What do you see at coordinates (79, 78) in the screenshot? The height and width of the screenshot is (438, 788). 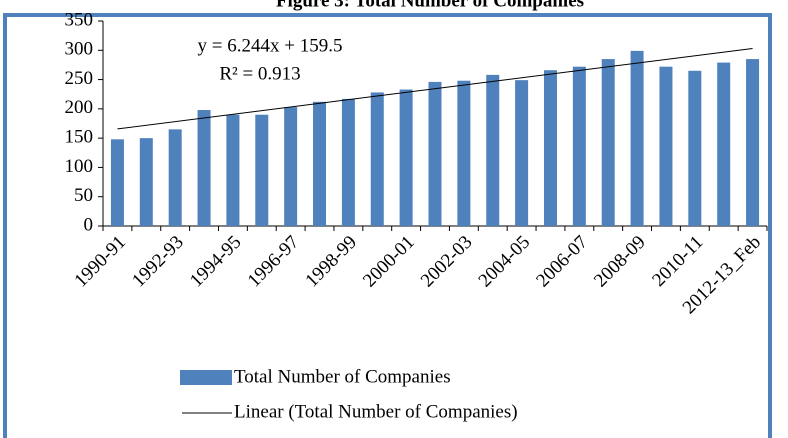 I see `y-tick-label: 250` at bounding box center [79, 78].